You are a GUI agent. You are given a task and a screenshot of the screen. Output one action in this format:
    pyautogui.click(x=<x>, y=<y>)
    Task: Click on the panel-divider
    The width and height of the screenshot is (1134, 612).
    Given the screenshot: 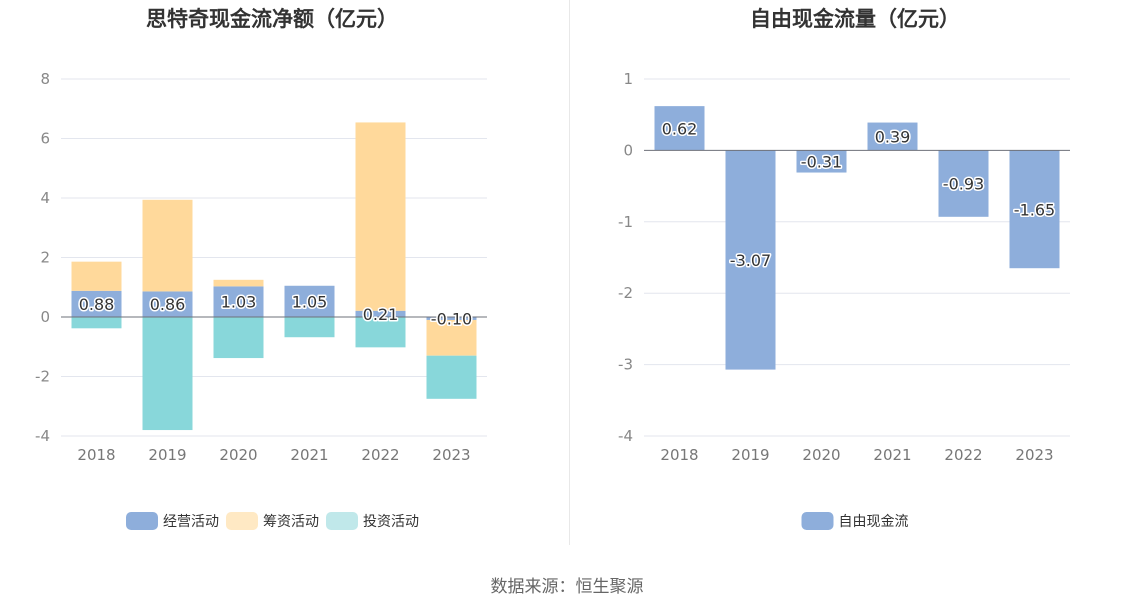 What is the action you would take?
    pyautogui.click(x=569, y=272)
    